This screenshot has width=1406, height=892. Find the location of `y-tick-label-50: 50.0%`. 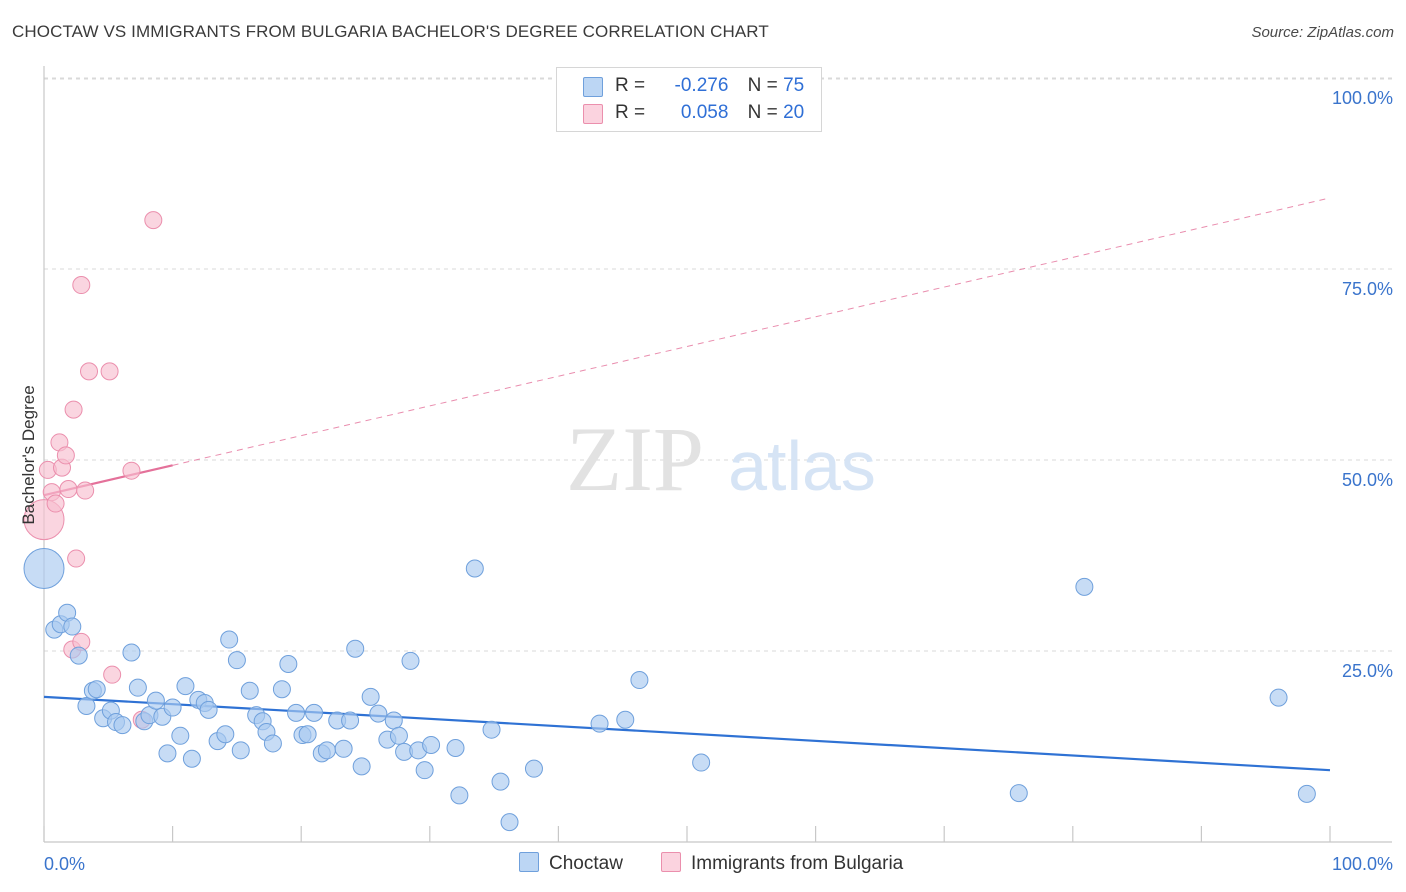

y-tick-label-50: 50.0% is located at coordinates (1367, 480).